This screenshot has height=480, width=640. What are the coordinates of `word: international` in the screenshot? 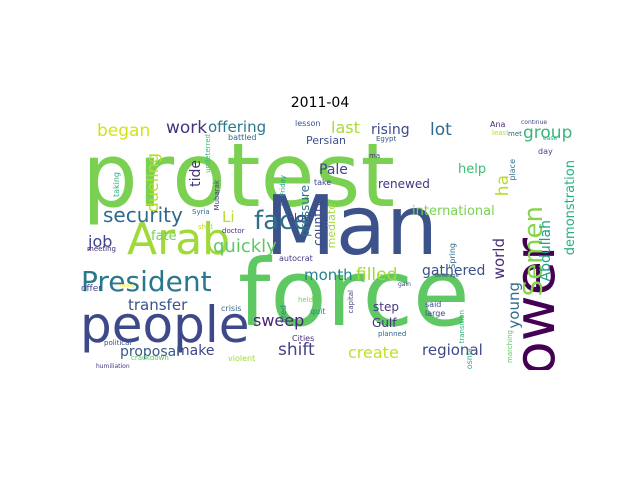 It's located at (453, 211).